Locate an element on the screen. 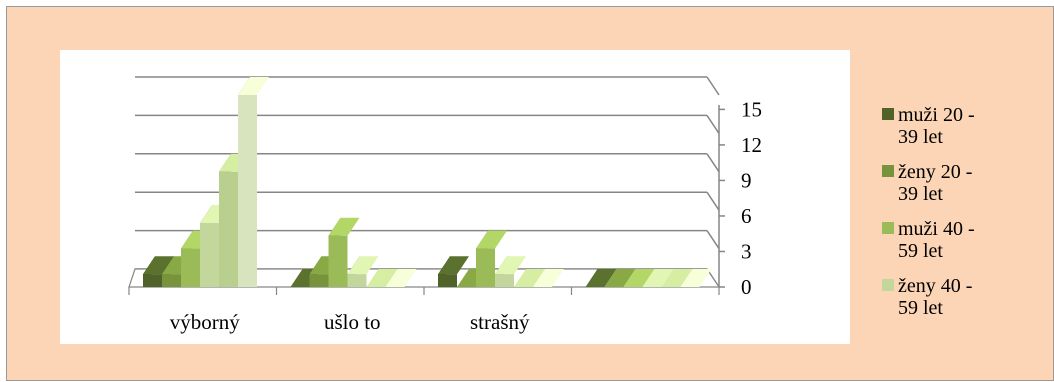  legend-label-cont-3: 59 let is located at coordinates (920, 308).